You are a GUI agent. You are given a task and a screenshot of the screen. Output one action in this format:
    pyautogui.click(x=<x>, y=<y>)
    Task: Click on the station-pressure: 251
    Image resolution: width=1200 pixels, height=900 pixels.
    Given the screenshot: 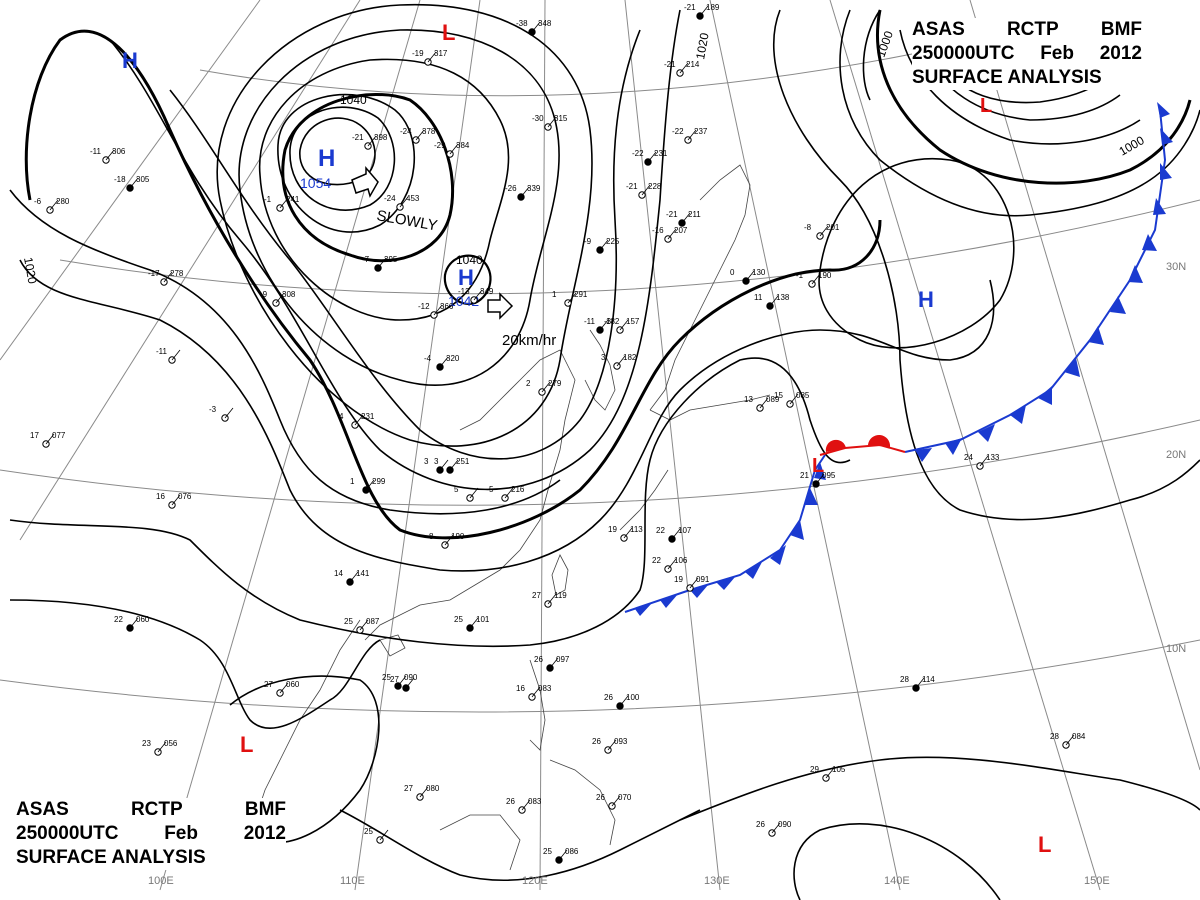 What is the action you would take?
    pyautogui.click(x=463, y=461)
    